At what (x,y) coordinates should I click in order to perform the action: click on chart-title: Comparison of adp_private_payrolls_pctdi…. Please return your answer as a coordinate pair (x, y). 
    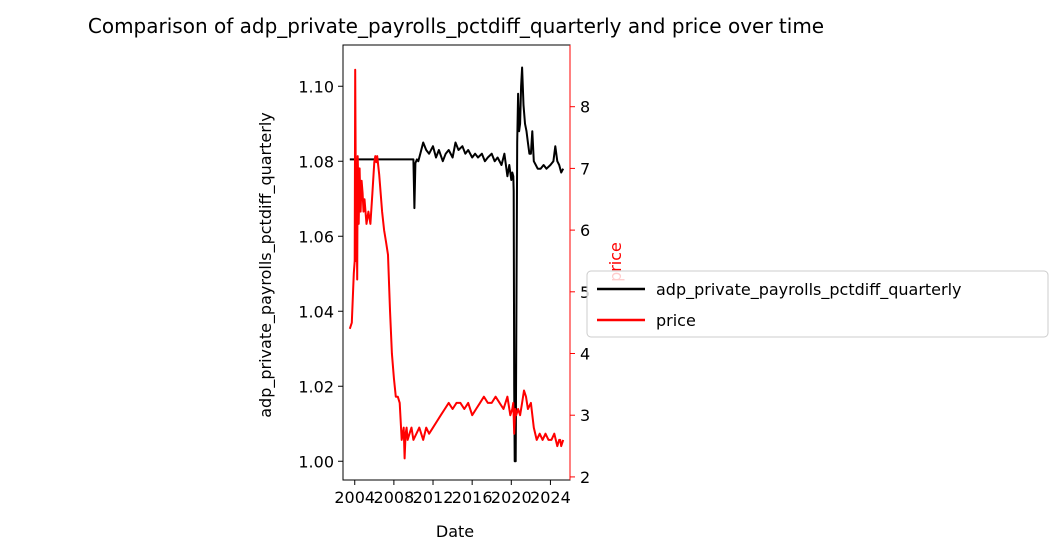
    Looking at the image, I should click on (456, 26).